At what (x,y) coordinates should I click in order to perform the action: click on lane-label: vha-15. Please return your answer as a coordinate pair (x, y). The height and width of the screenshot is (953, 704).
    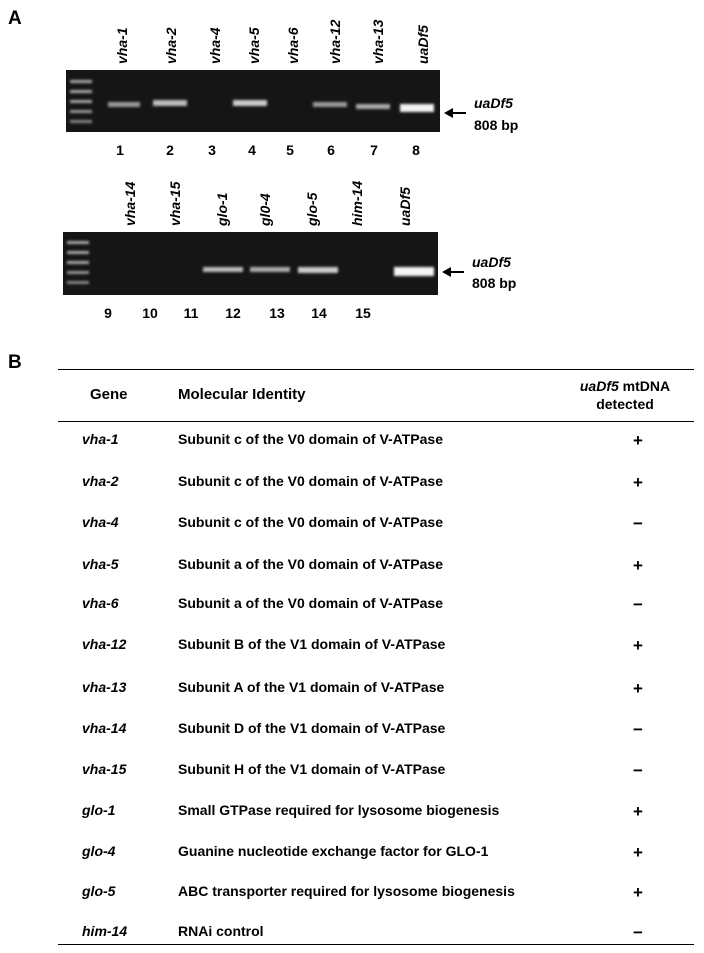
    Looking at the image, I should click on (175, 203).